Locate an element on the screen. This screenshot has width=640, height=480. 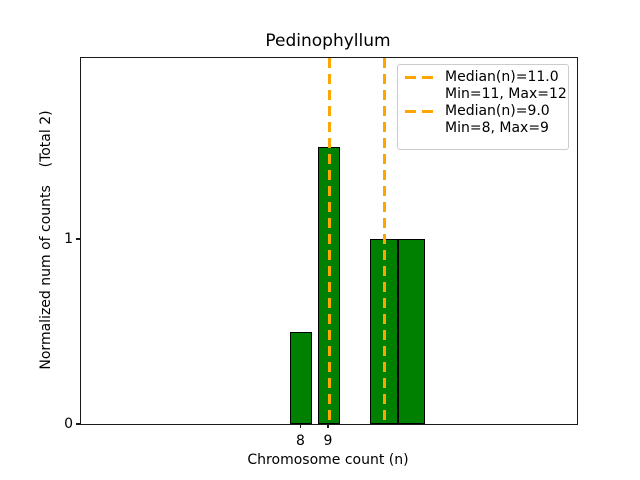
x-tick-label: 8 is located at coordinates (300, 441).